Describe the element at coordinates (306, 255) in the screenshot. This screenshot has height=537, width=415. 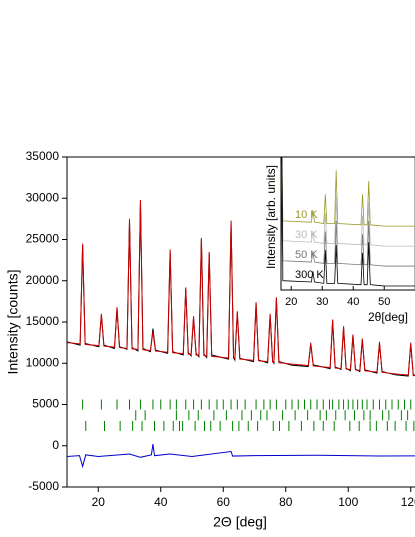
I see `inset-series-label: 50 K` at that location.